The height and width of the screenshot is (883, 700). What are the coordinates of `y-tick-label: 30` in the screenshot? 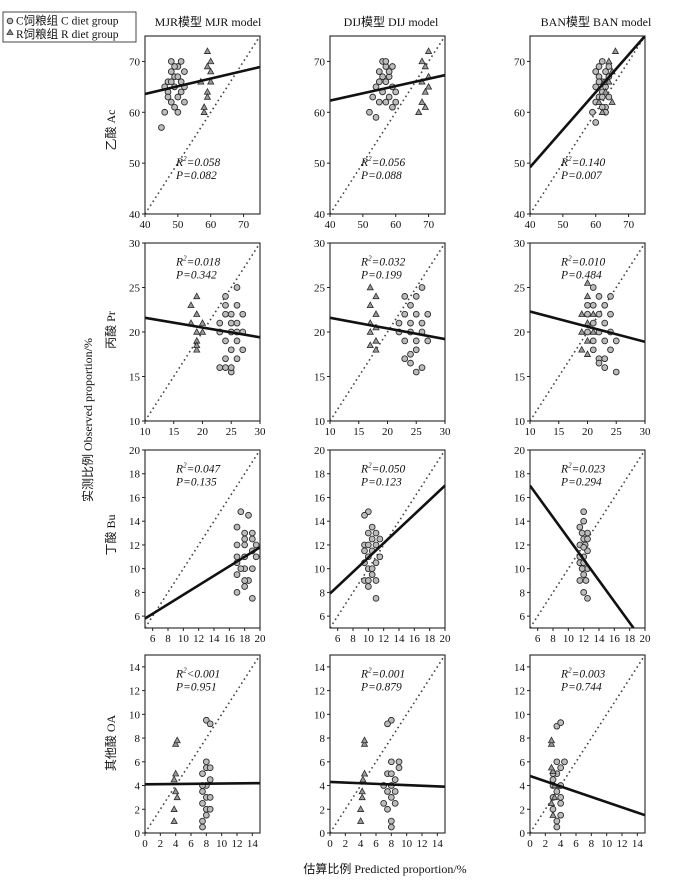 It's located at (320, 244).